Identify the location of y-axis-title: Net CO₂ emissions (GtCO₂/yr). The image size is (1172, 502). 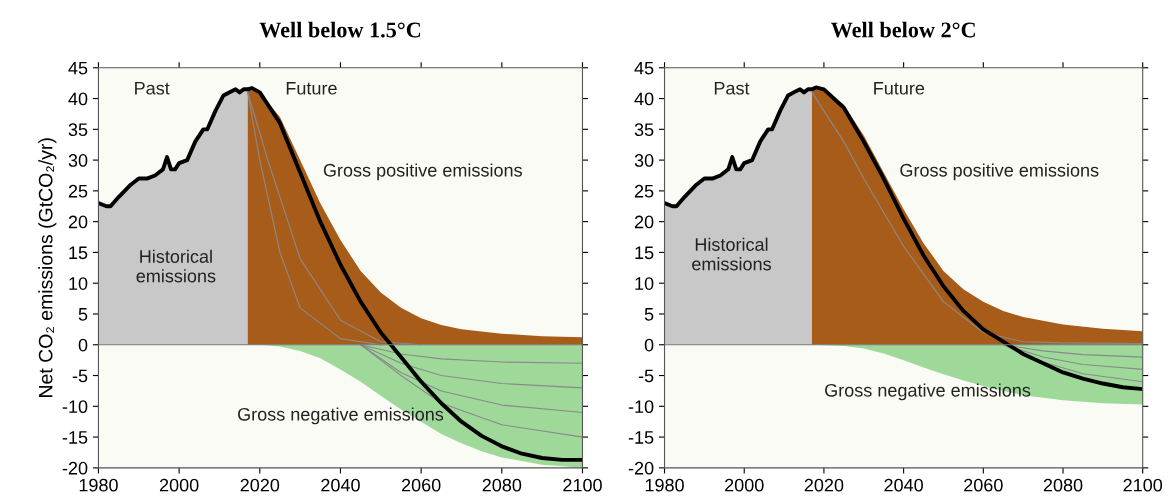
(47, 267).